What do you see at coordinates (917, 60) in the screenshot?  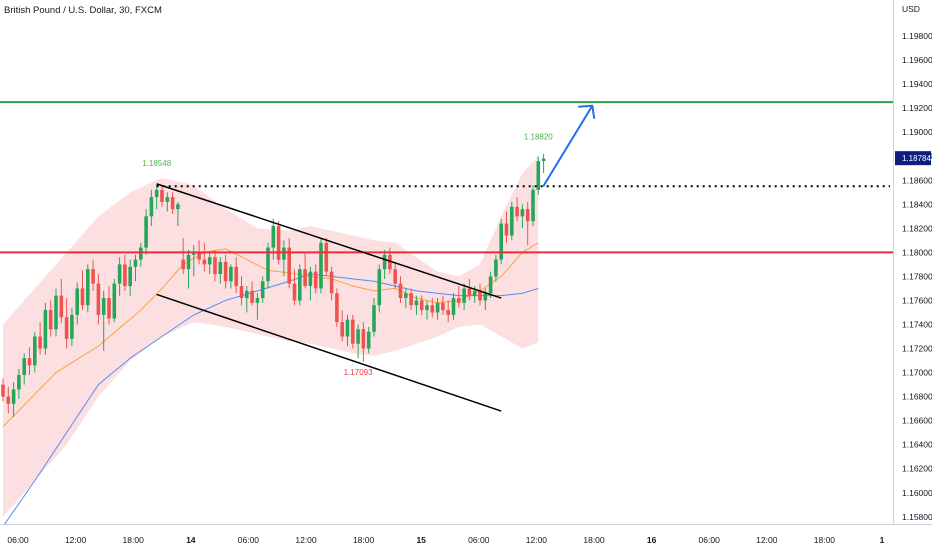 I see `price-tick-label: 1.19600` at bounding box center [917, 60].